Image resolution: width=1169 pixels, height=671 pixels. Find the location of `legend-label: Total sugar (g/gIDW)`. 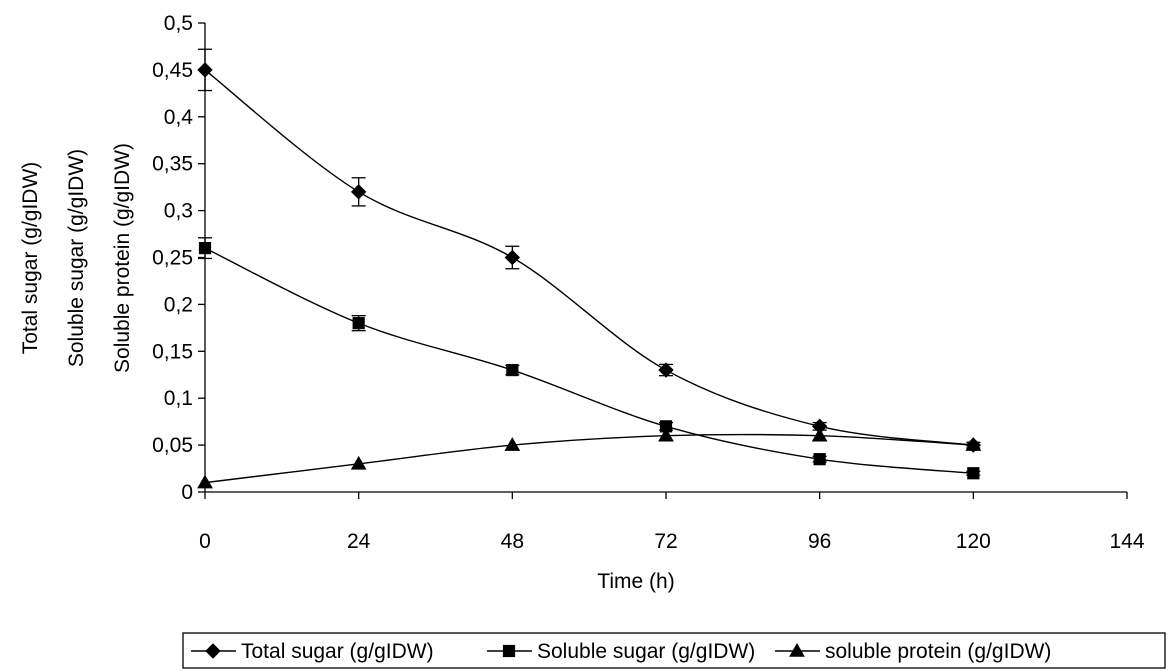

legend-label: Total sugar (g/gIDW) is located at coordinates (337, 651).